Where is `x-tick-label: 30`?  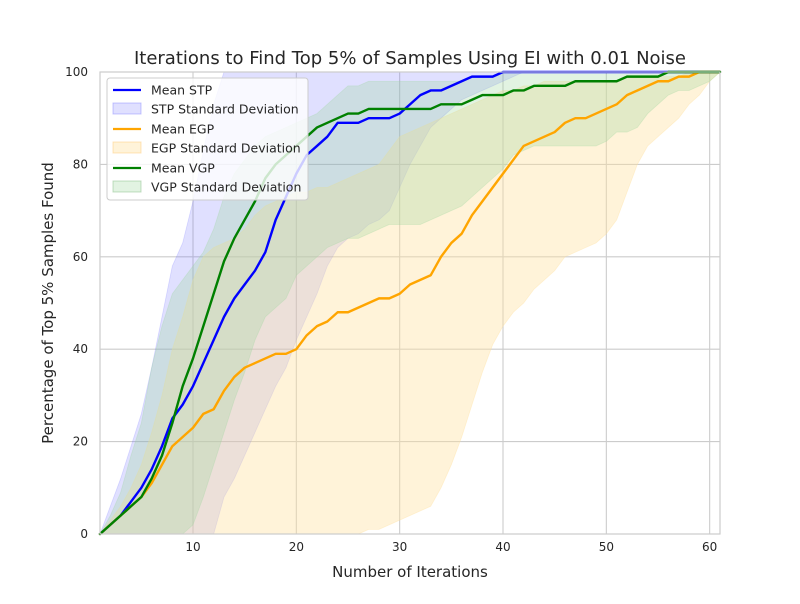
x-tick-label: 30 is located at coordinates (399, 547).